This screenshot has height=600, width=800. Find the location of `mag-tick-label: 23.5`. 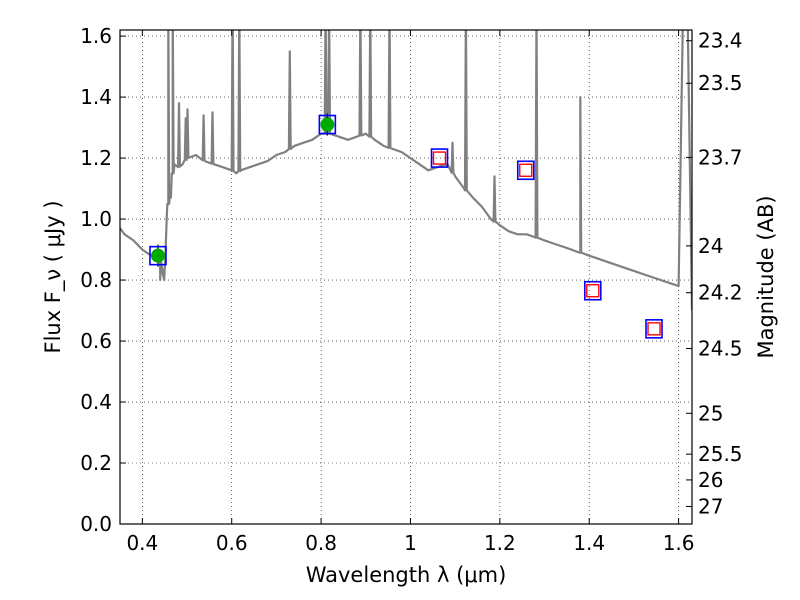

mag-tick-label: 23.5 is located at coordinates (720, 83).